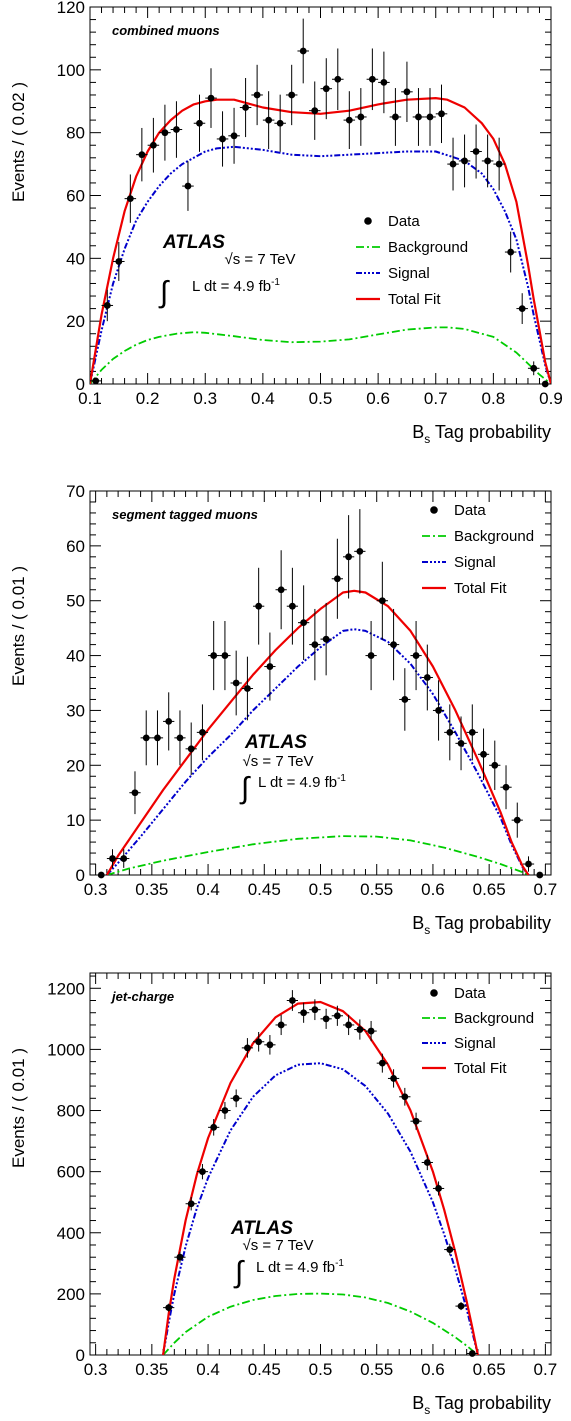 Image resolution: width=571 pixels, height=1421 pixels. What do you see at coordinates (275, 742) in the screenshot?
I see `atlas-label: ATLAS` at bounding box center [275, 742].